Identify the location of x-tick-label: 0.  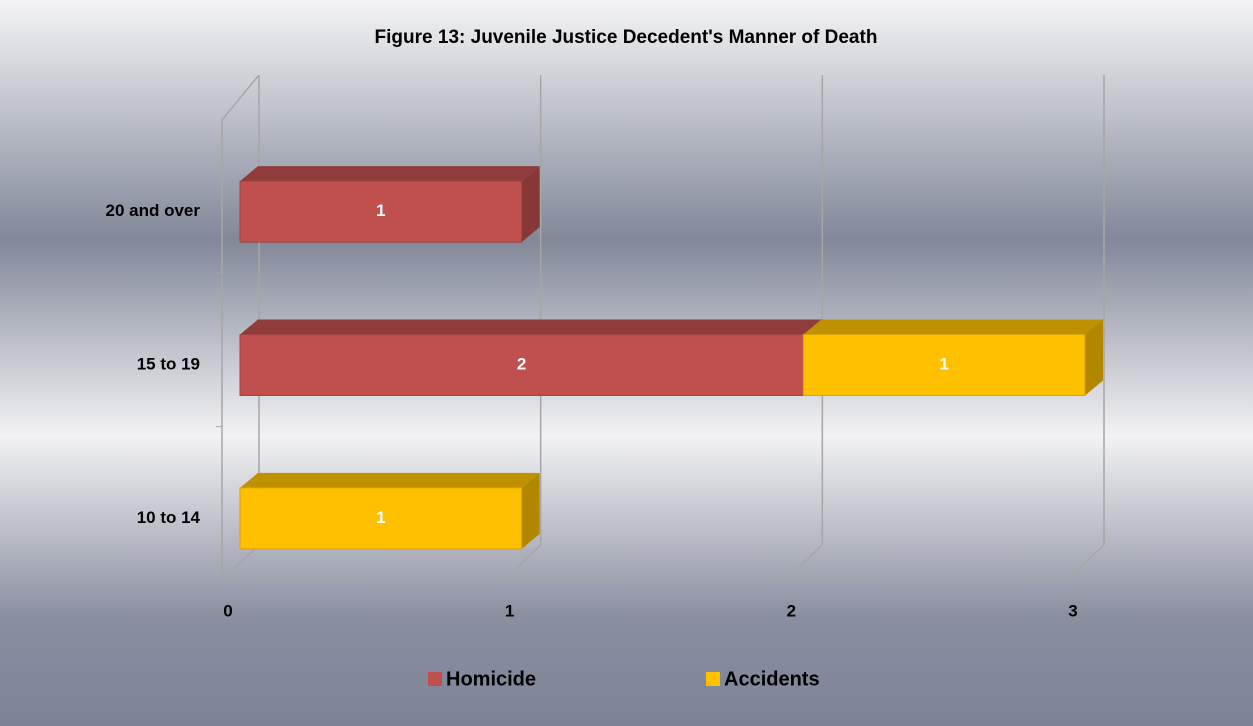
(227, 610).